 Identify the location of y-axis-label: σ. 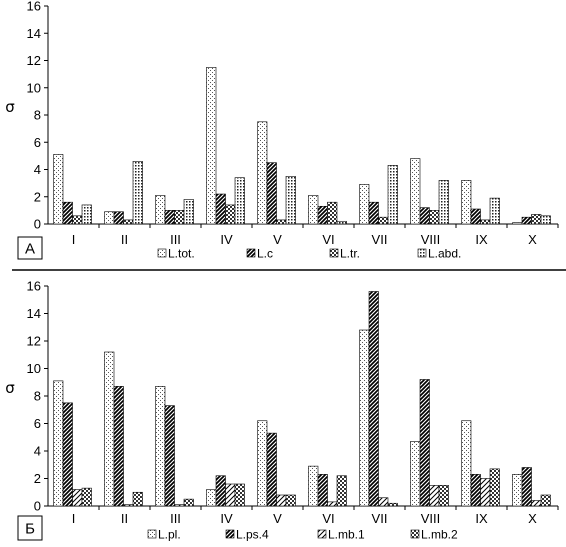
(10, 107).